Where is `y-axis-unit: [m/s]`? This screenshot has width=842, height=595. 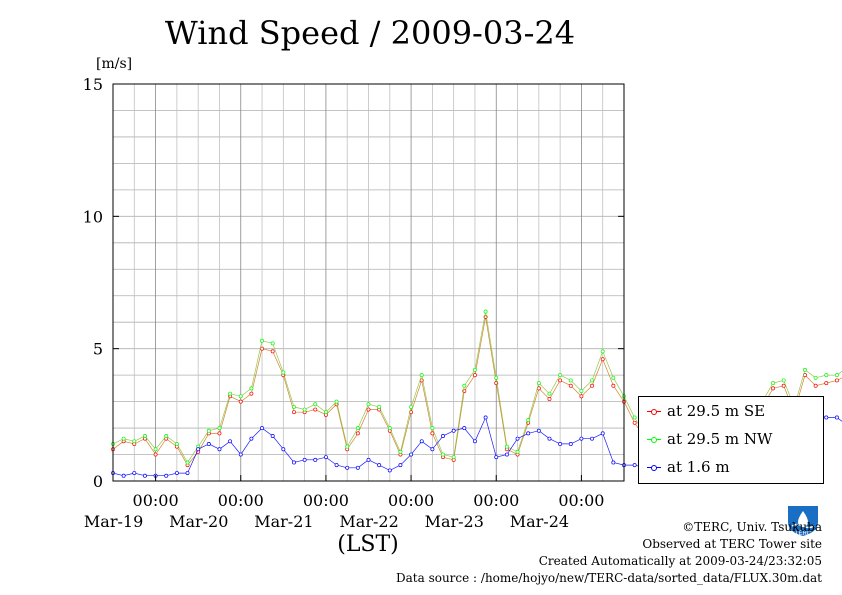 y-axis-unit: [m/s] is located at coordinates (114, 64).